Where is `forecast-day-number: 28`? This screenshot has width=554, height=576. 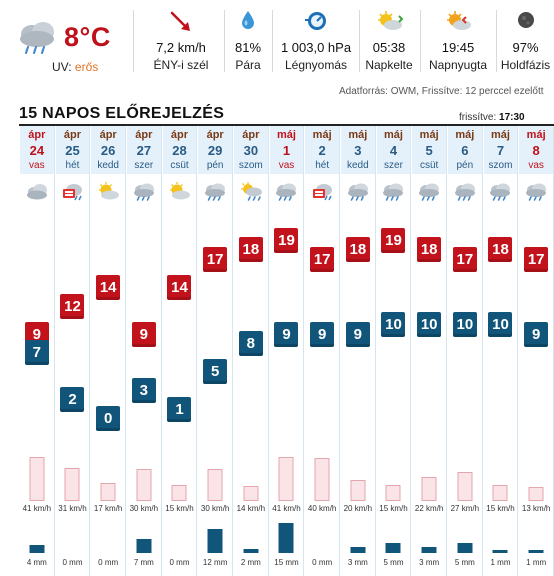 forecast-day-number: 28 is located at coordinates (179, 150).